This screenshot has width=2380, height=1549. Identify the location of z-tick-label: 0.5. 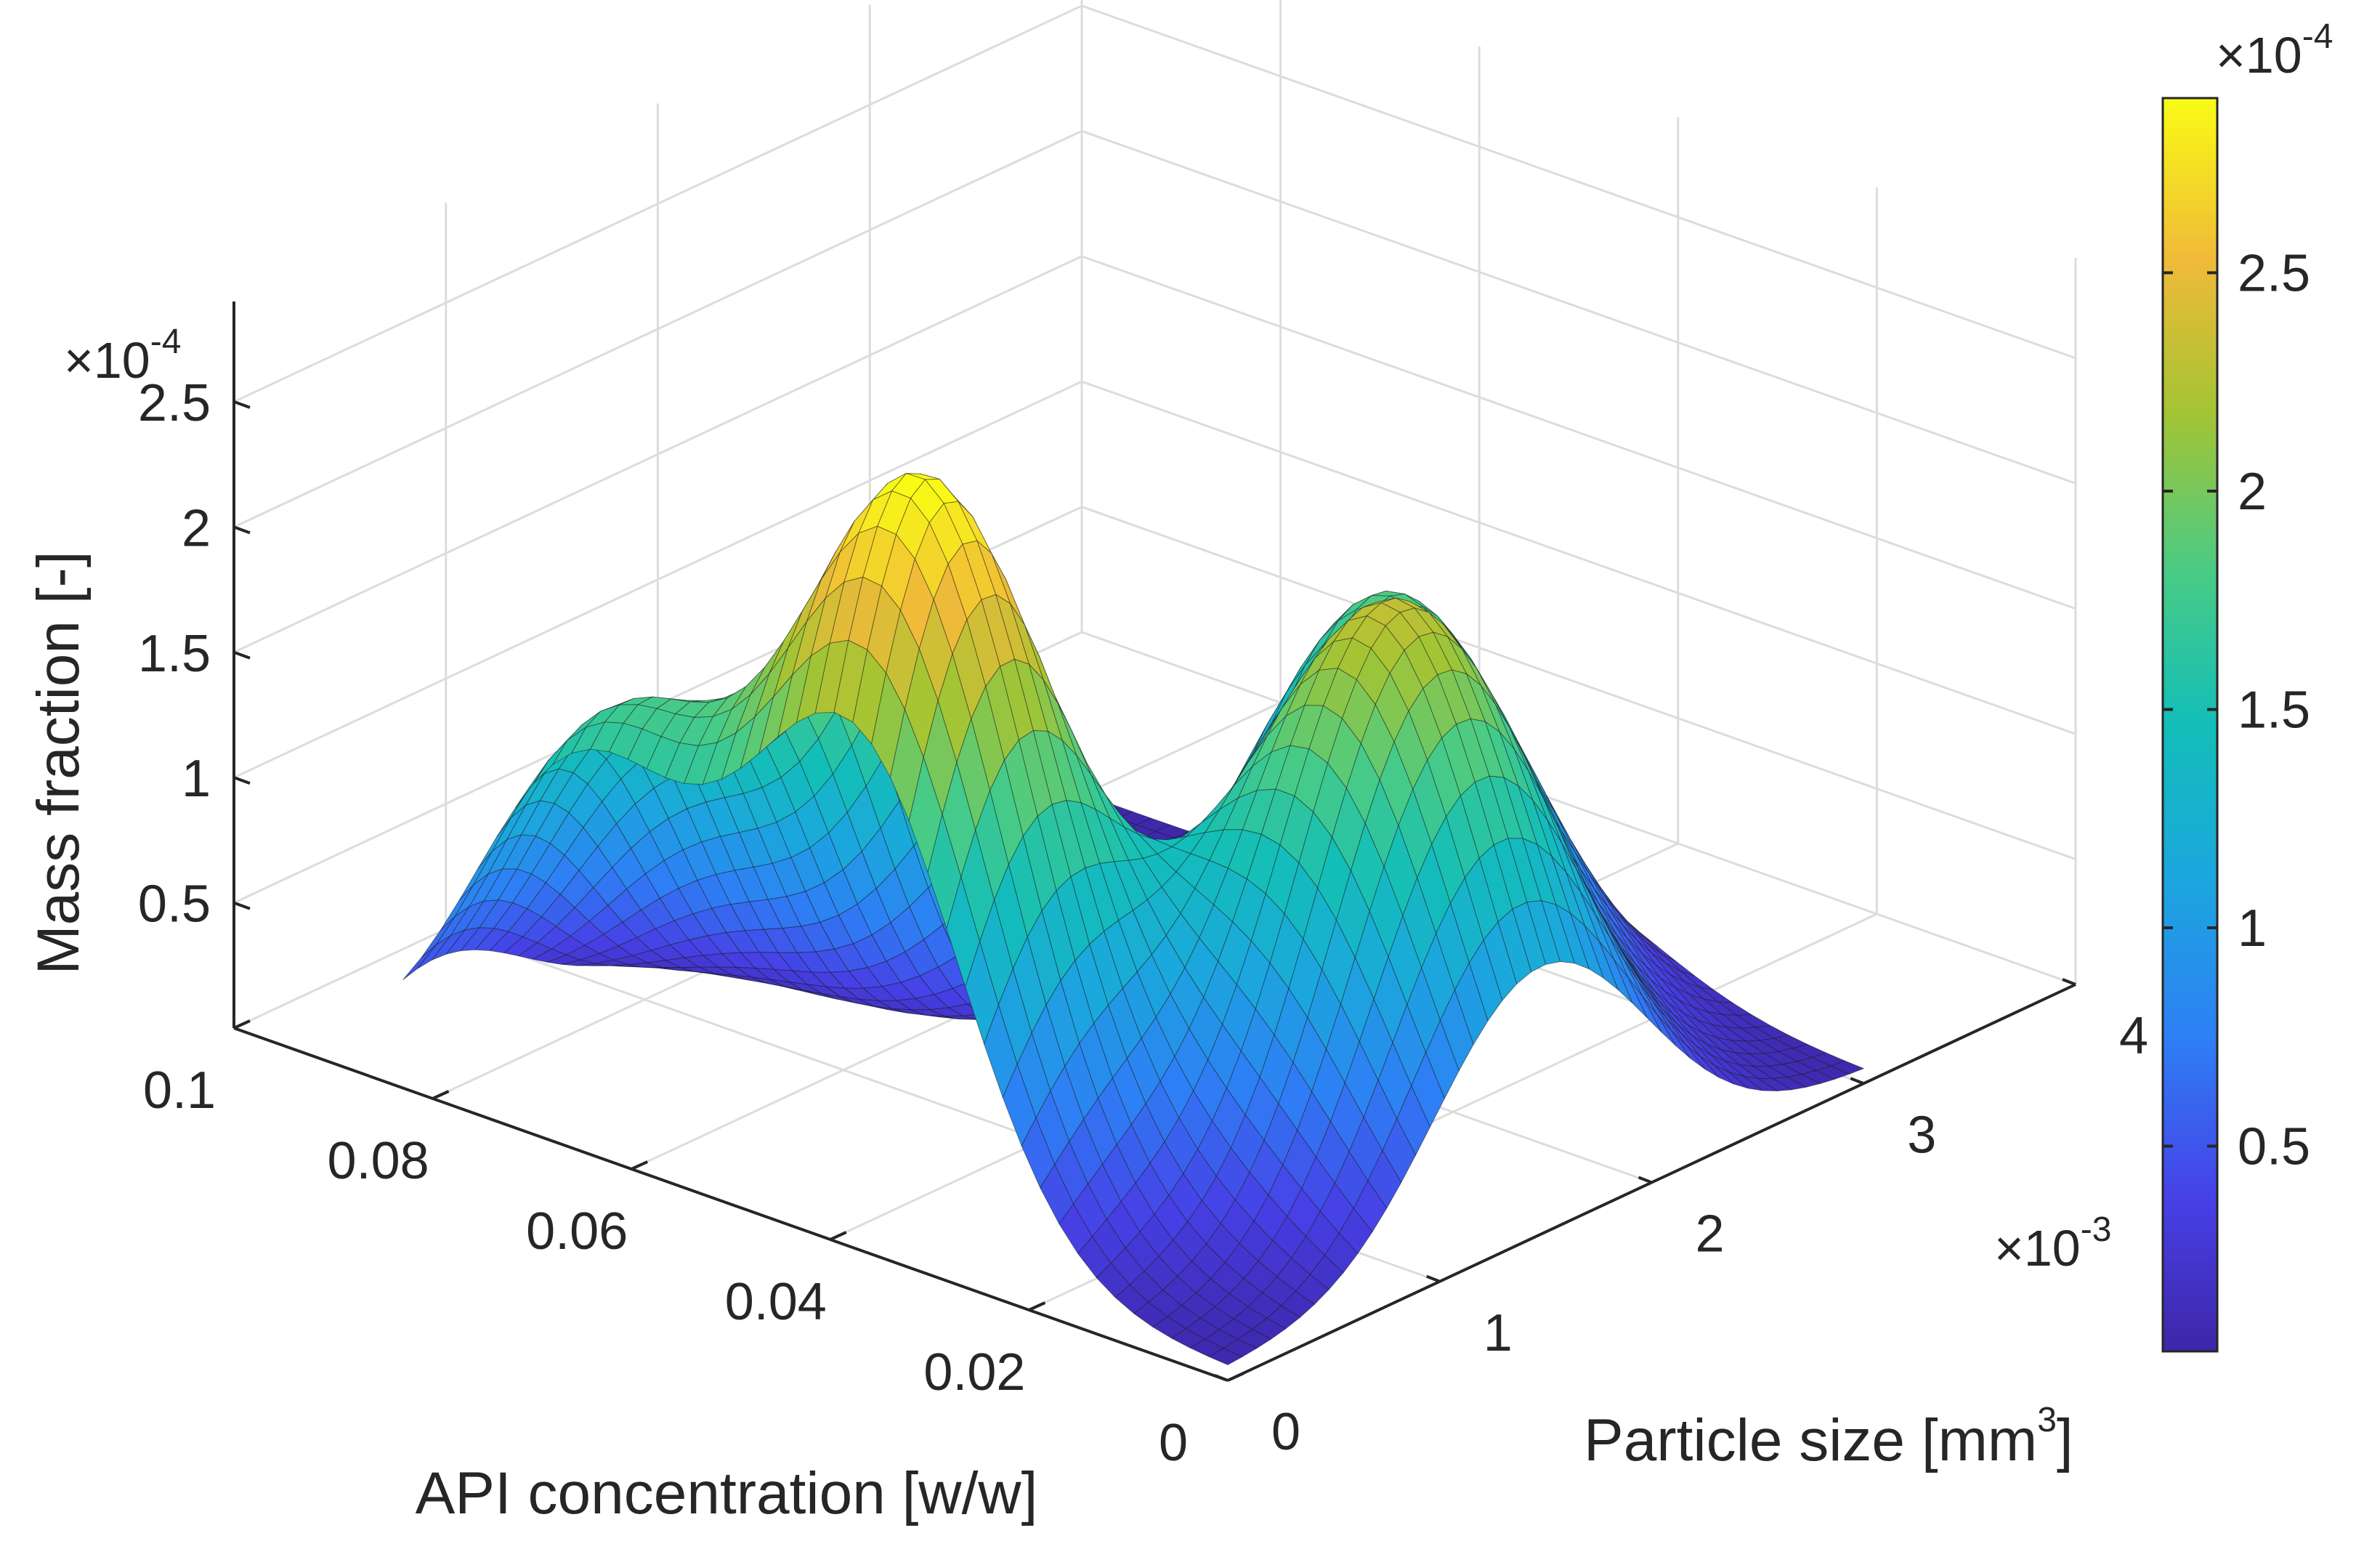
(174, 904).